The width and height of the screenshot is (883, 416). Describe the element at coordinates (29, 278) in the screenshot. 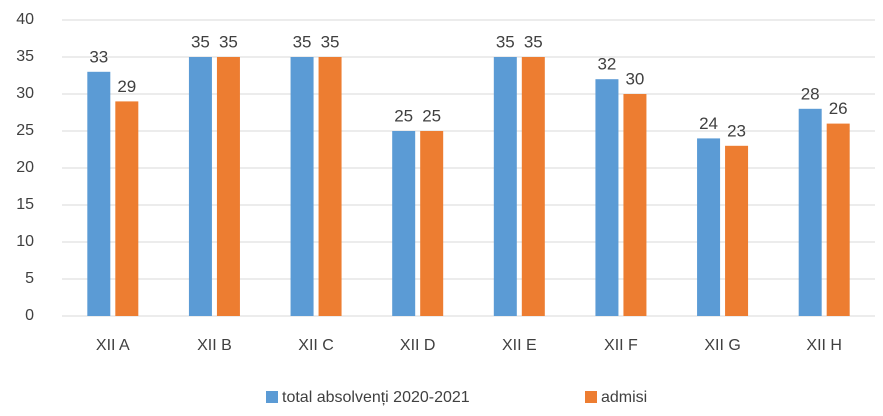

I see `y-tick-label: 5` at that location.